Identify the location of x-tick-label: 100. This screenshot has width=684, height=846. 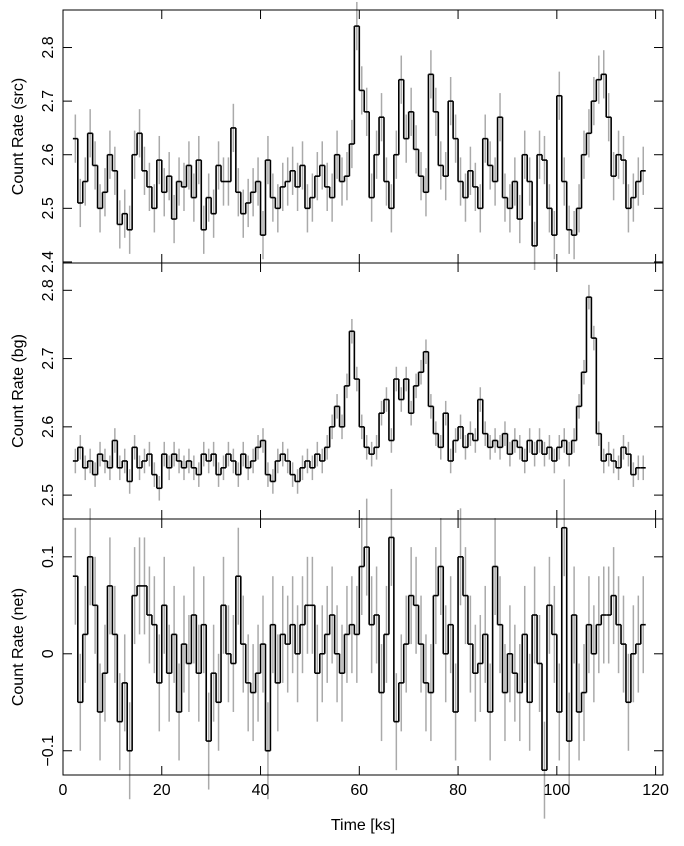
(556, 790).